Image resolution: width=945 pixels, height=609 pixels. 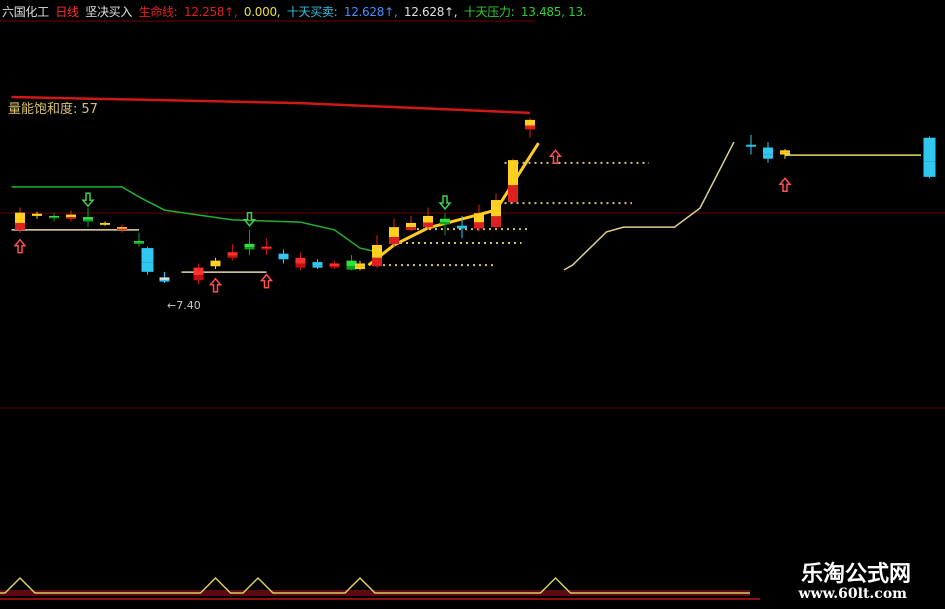 I want to click on stock-name: 六国化工, so click(x=25, y=12).